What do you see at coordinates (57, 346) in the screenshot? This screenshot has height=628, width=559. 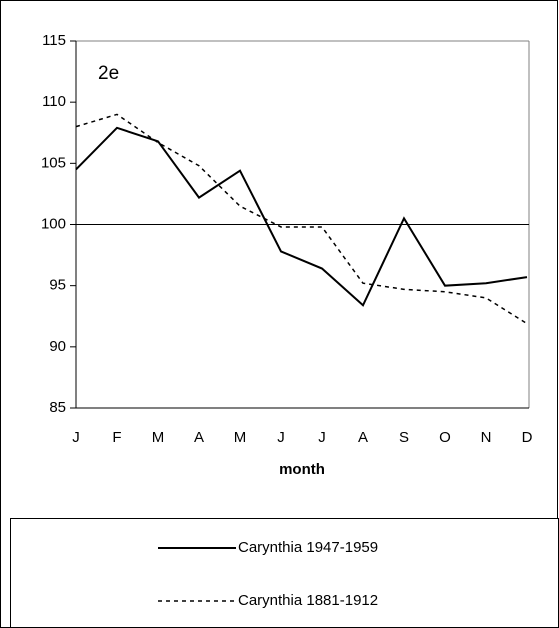 I see `y-tick-label: 90` at bounding box center [57, 346].